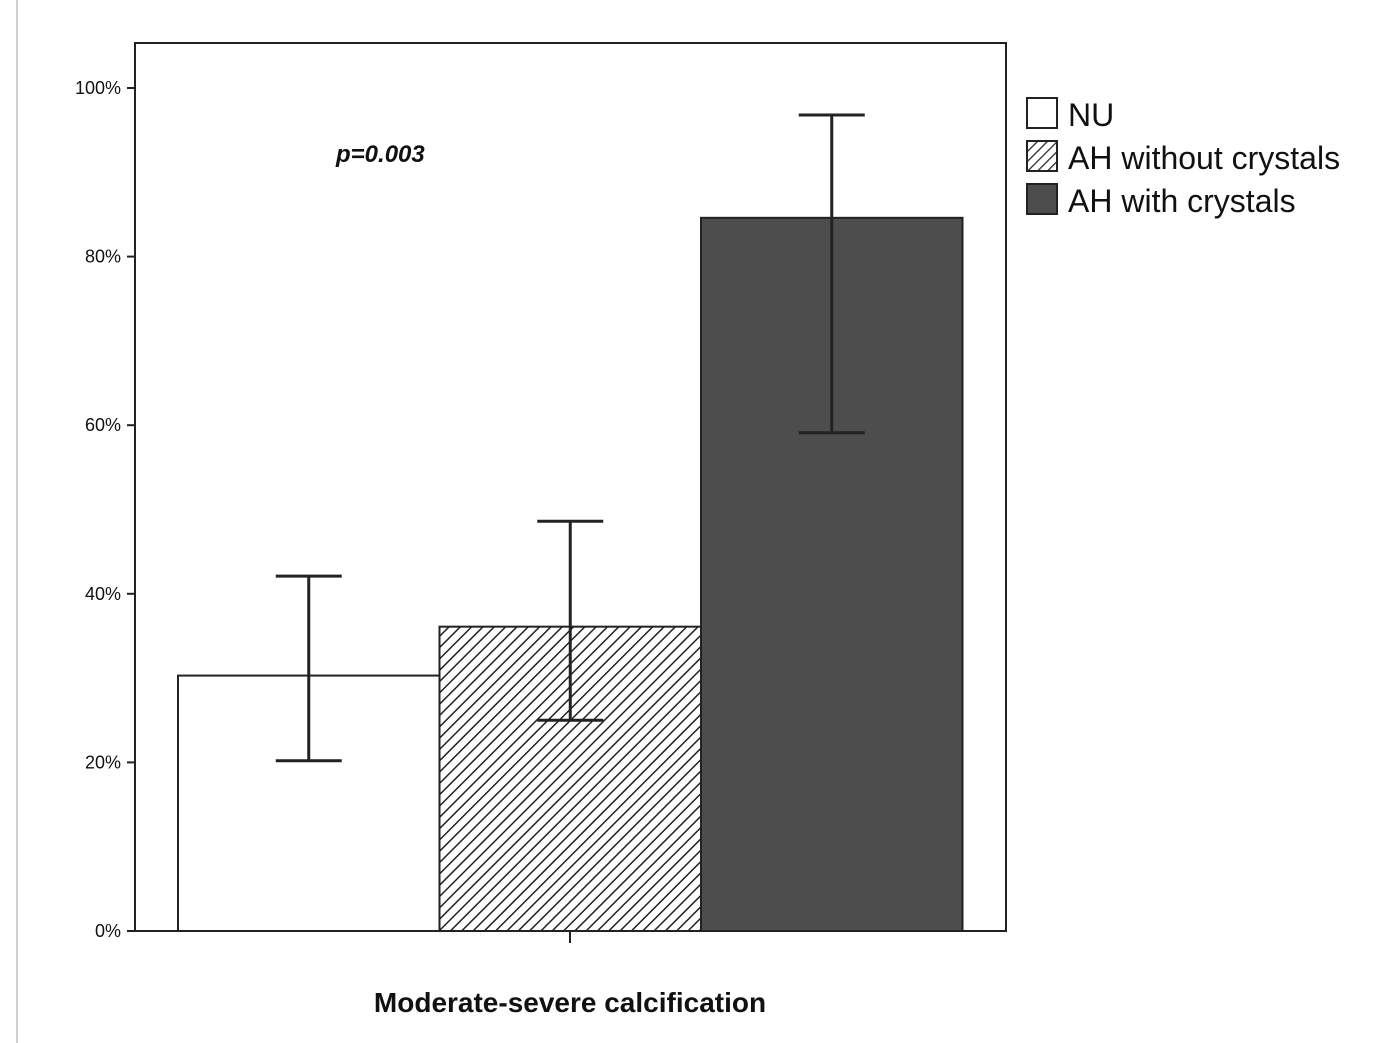 This screenshot has height=1043, width=1384. Describe the element at coordinates (108, 931) in the screenshot. I see `y-tick-label: 0%` at that location.